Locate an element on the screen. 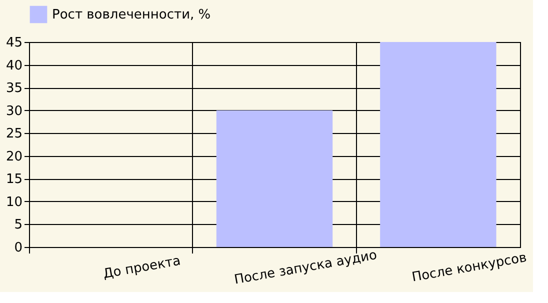 Image resolution: width=548 pixels, height=303 pixels. legend-label: Рост вовлеченности, % is located at coordinates (131, 15).